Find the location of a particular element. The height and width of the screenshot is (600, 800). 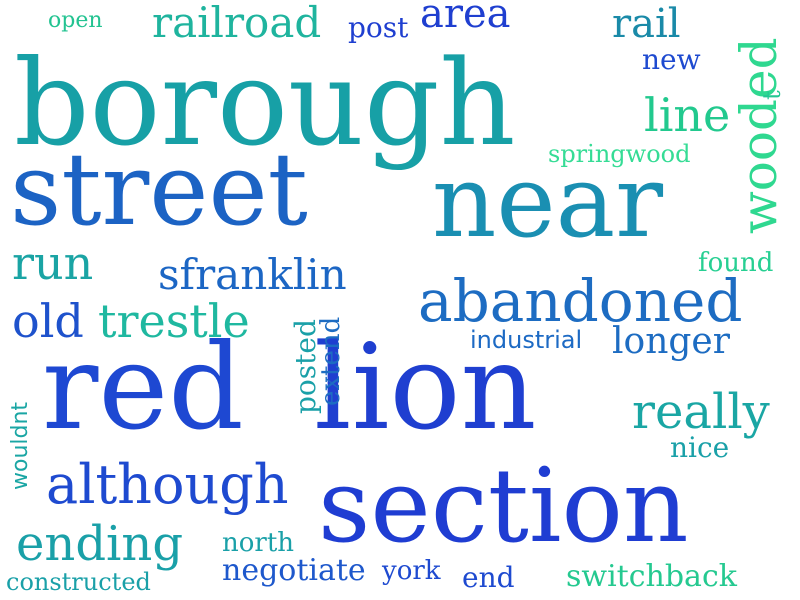

word-lion: lion is located at coordinates (425, 387).